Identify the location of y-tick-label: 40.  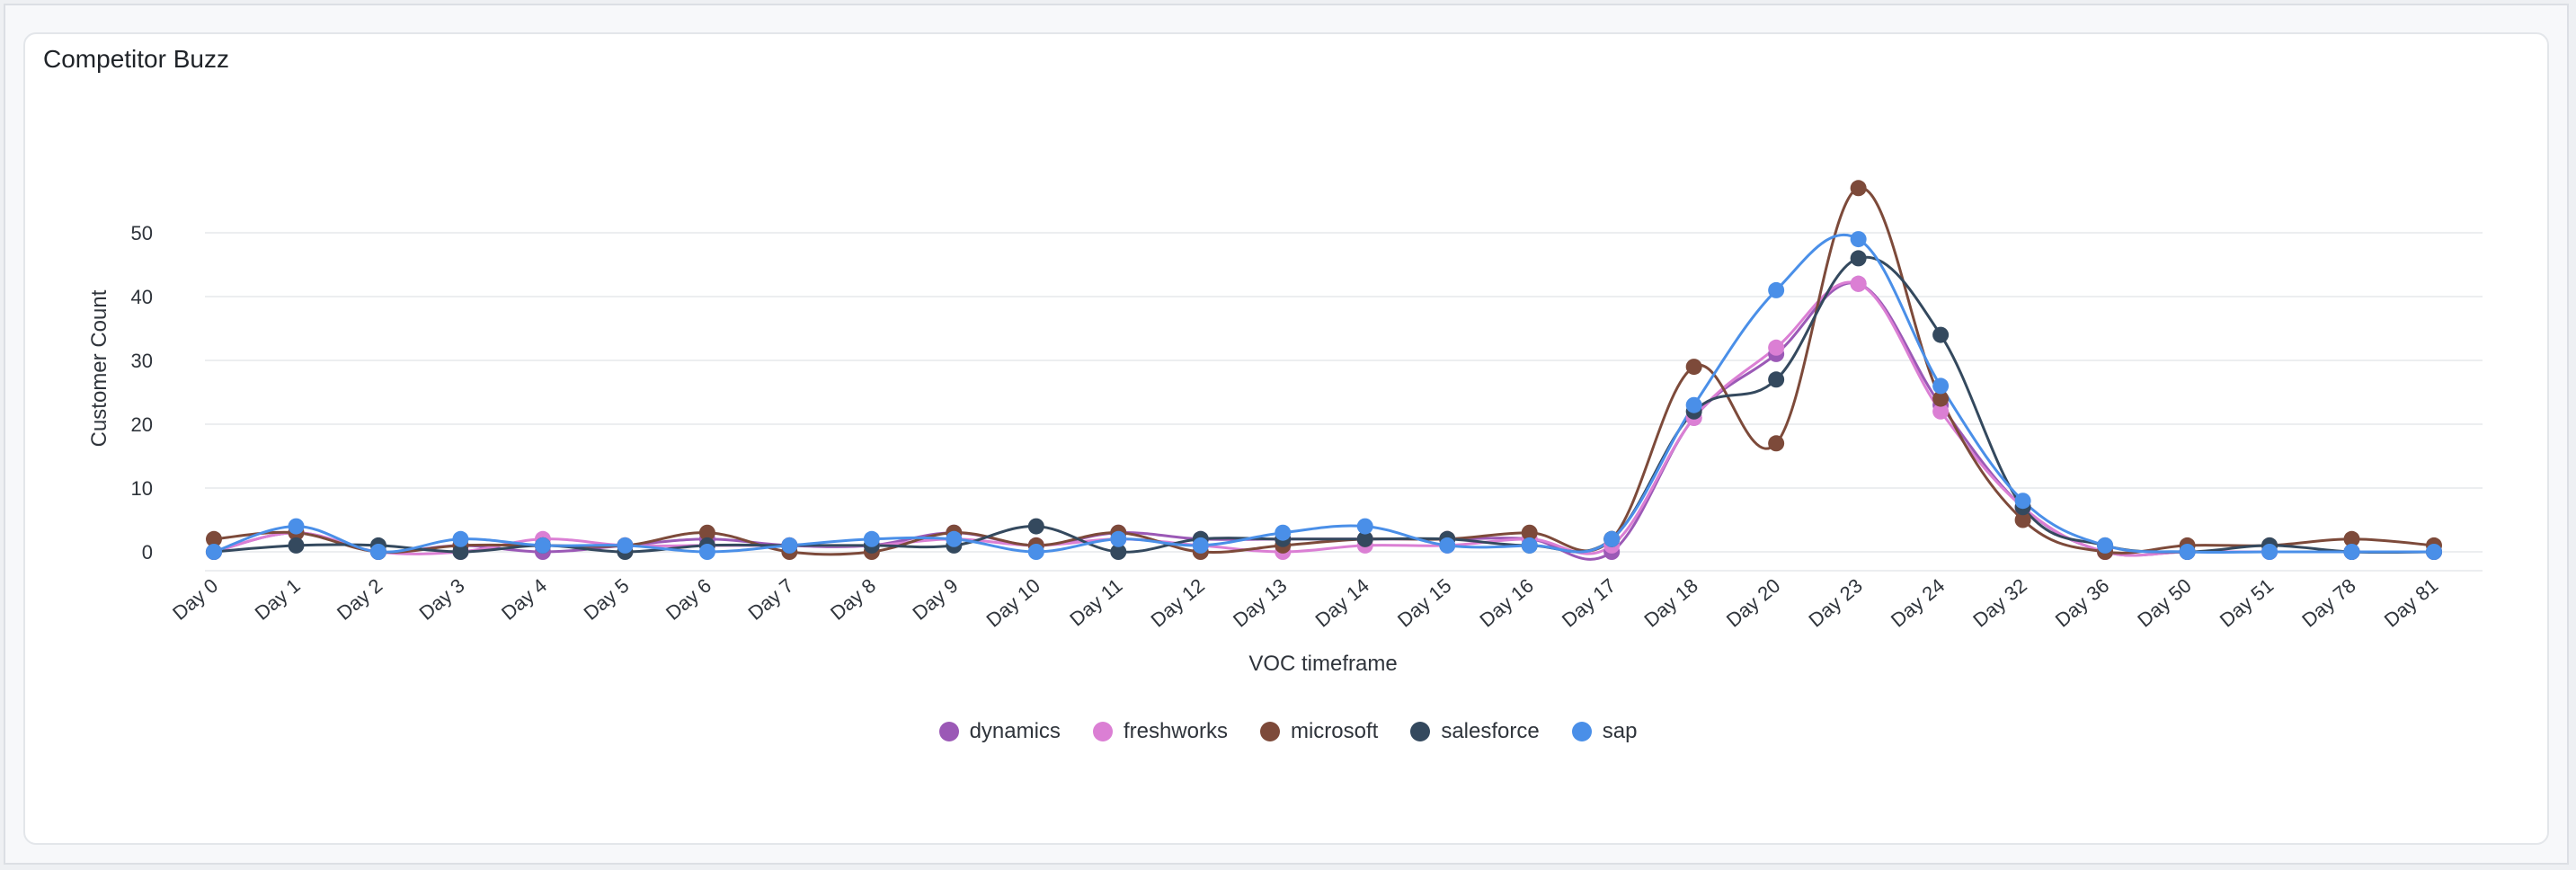
(142, 297).